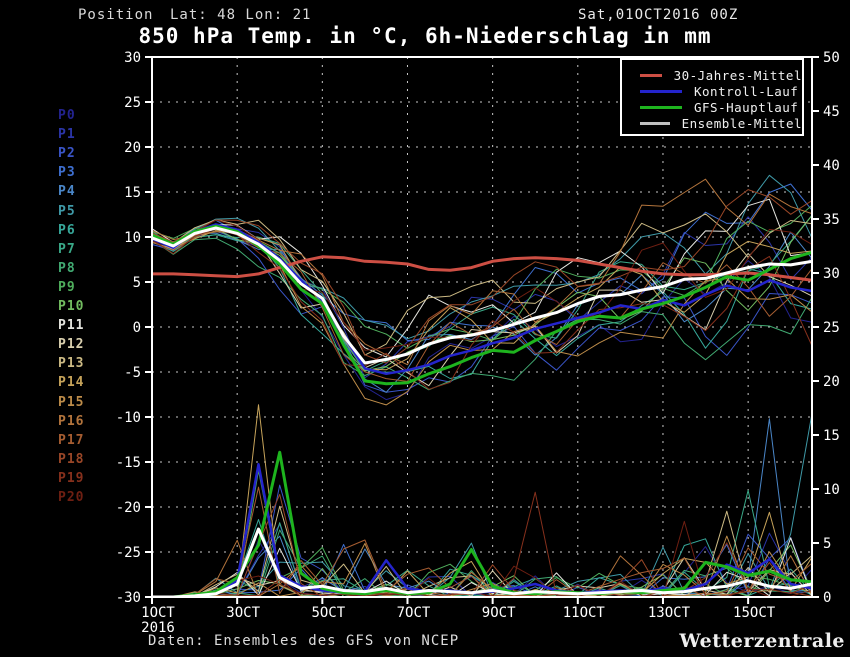 The width and height of the screenshot is (850, 657). Describe the element at coordinates (67, 287) in the screenshot. I see `member-label-P9: P9` at that location.